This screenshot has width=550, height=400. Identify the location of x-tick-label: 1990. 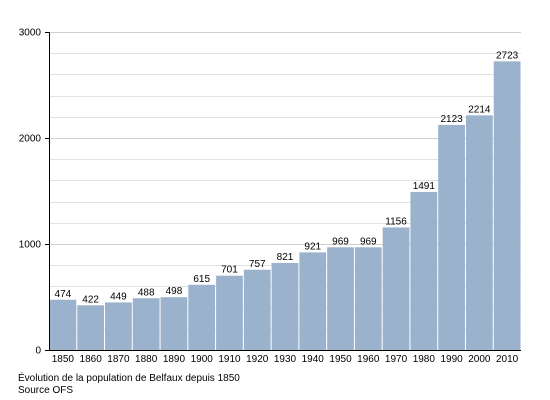
(451, 359).